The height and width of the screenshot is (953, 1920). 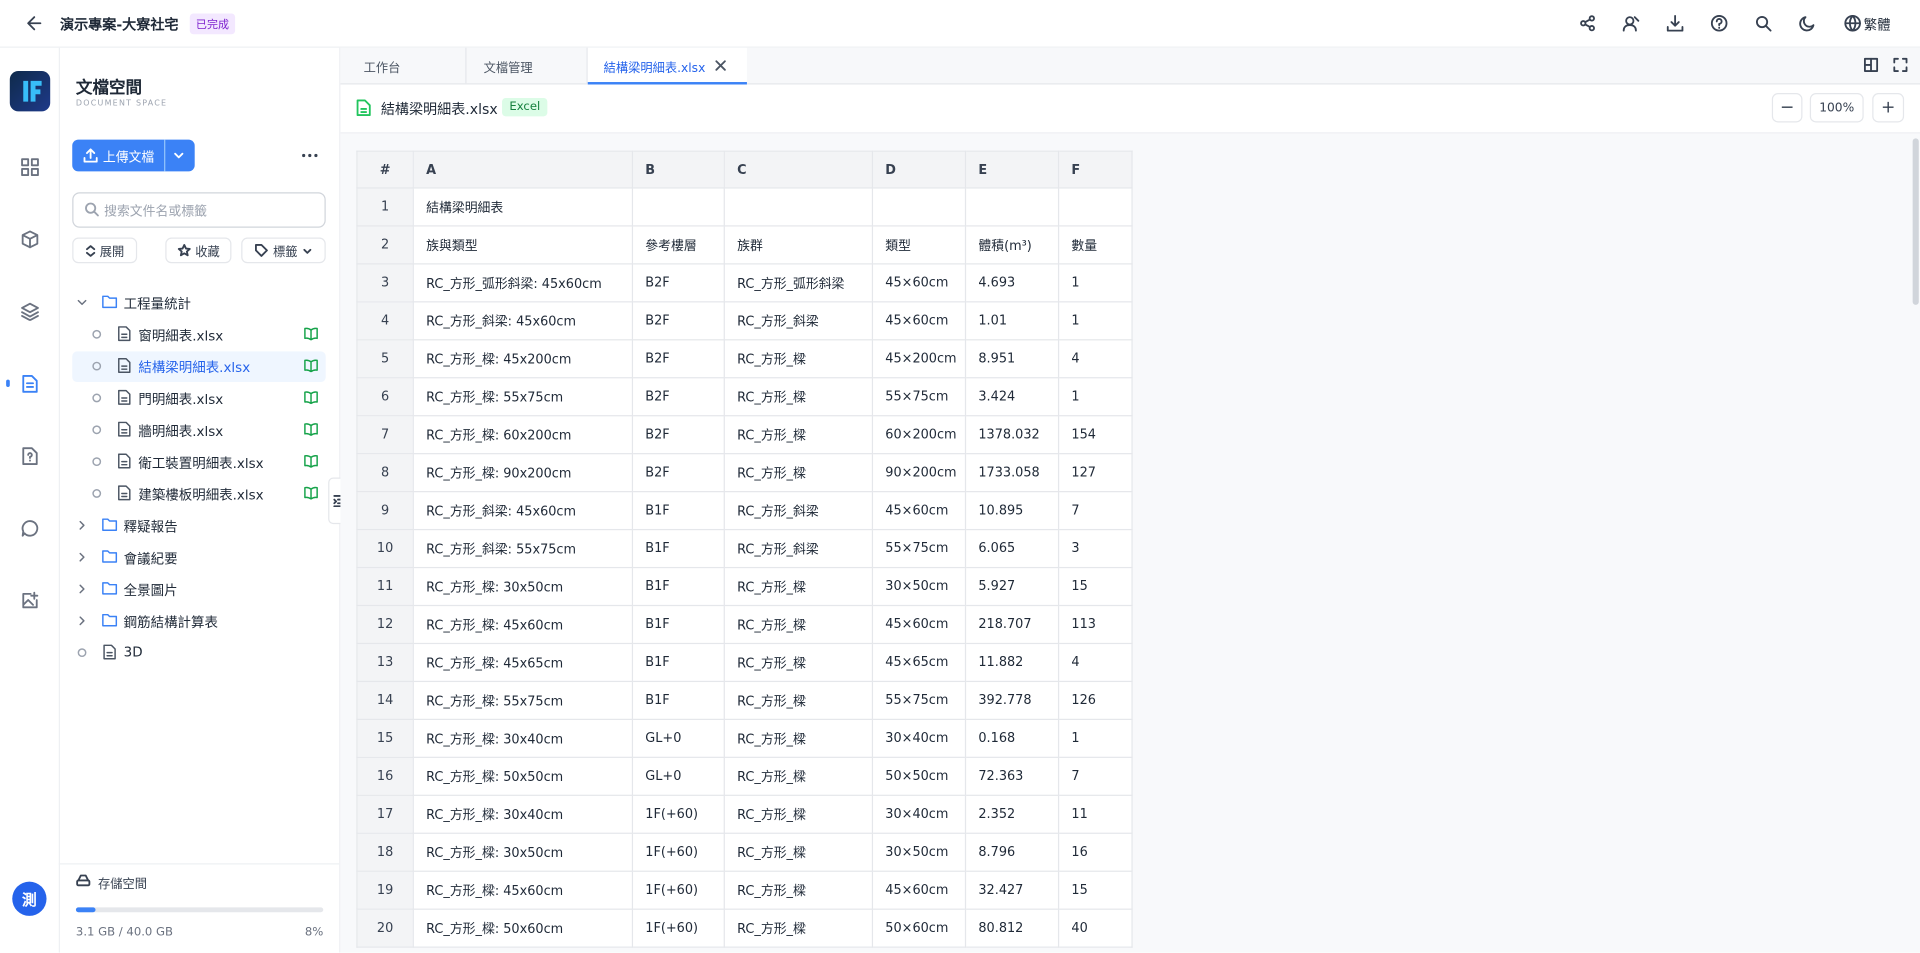 I want to click on more-button, so click(x=309, y=155).